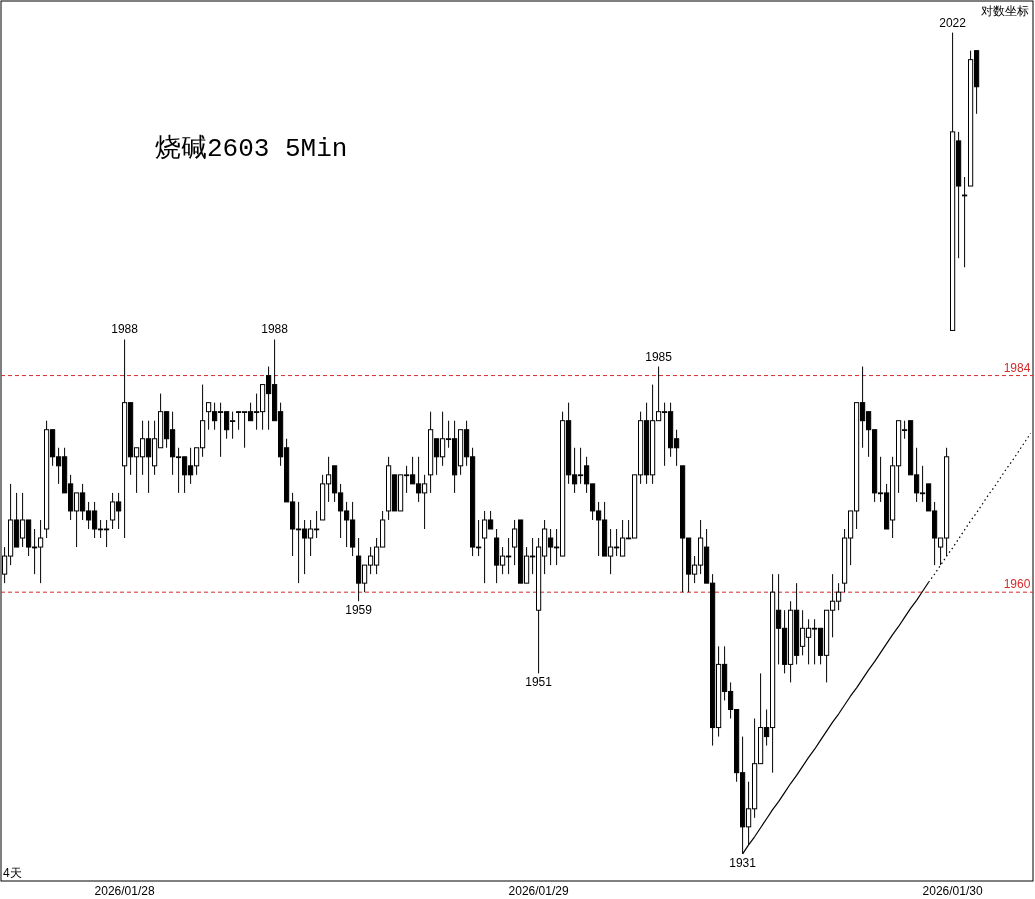 The image size is (1035, 899). What do you see at coordinates (251, 149) in the screenshot?
I see `text: 烧碱2603 5Min` at bounding box center [251, 149].